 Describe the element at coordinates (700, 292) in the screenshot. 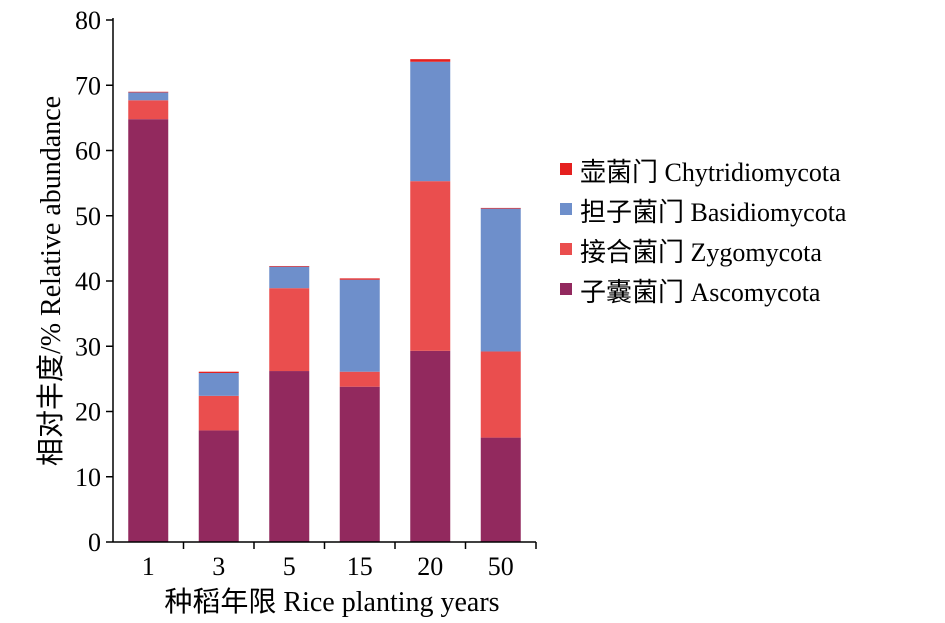

I see `legend-label: 子囊菌门 Ascomycota` at that location.